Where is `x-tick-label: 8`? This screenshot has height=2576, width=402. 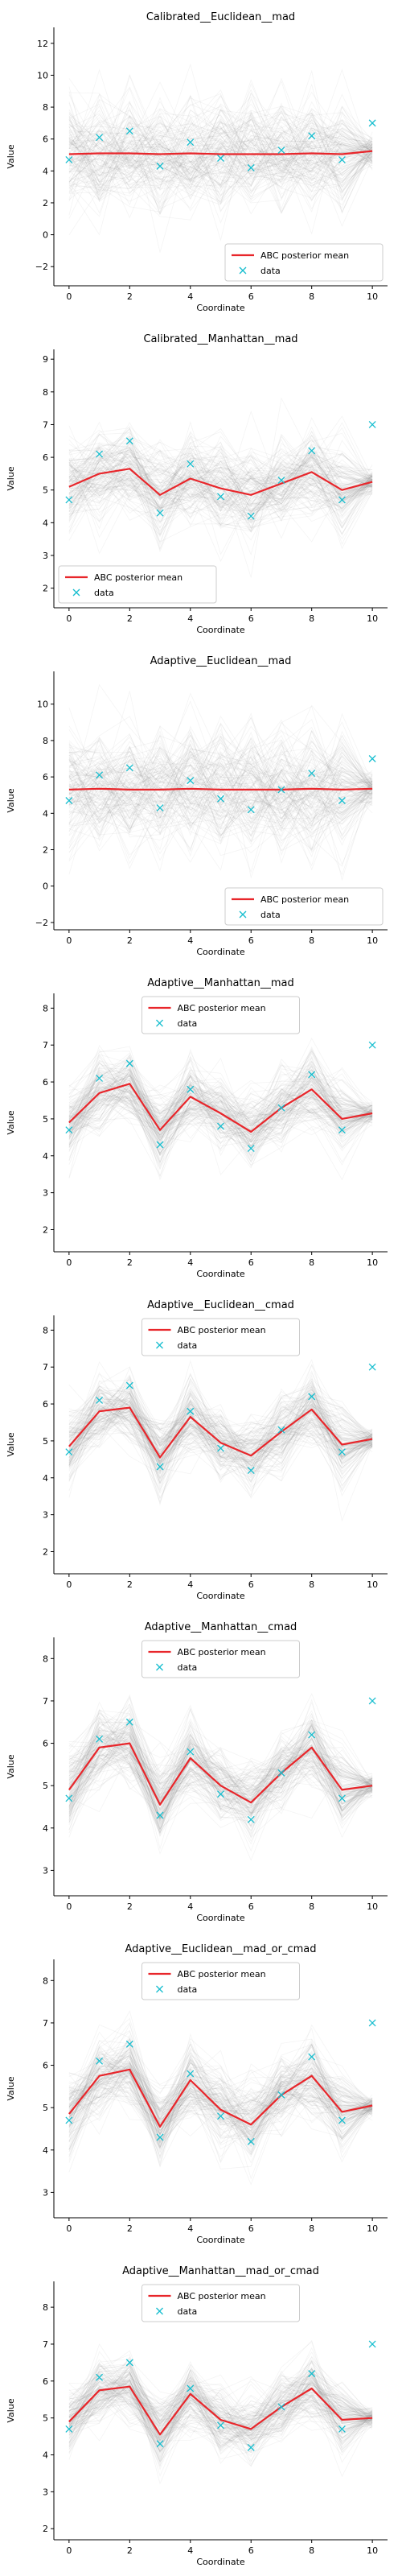
x-tick-label: 8 is located at coordinates (311, 2228).